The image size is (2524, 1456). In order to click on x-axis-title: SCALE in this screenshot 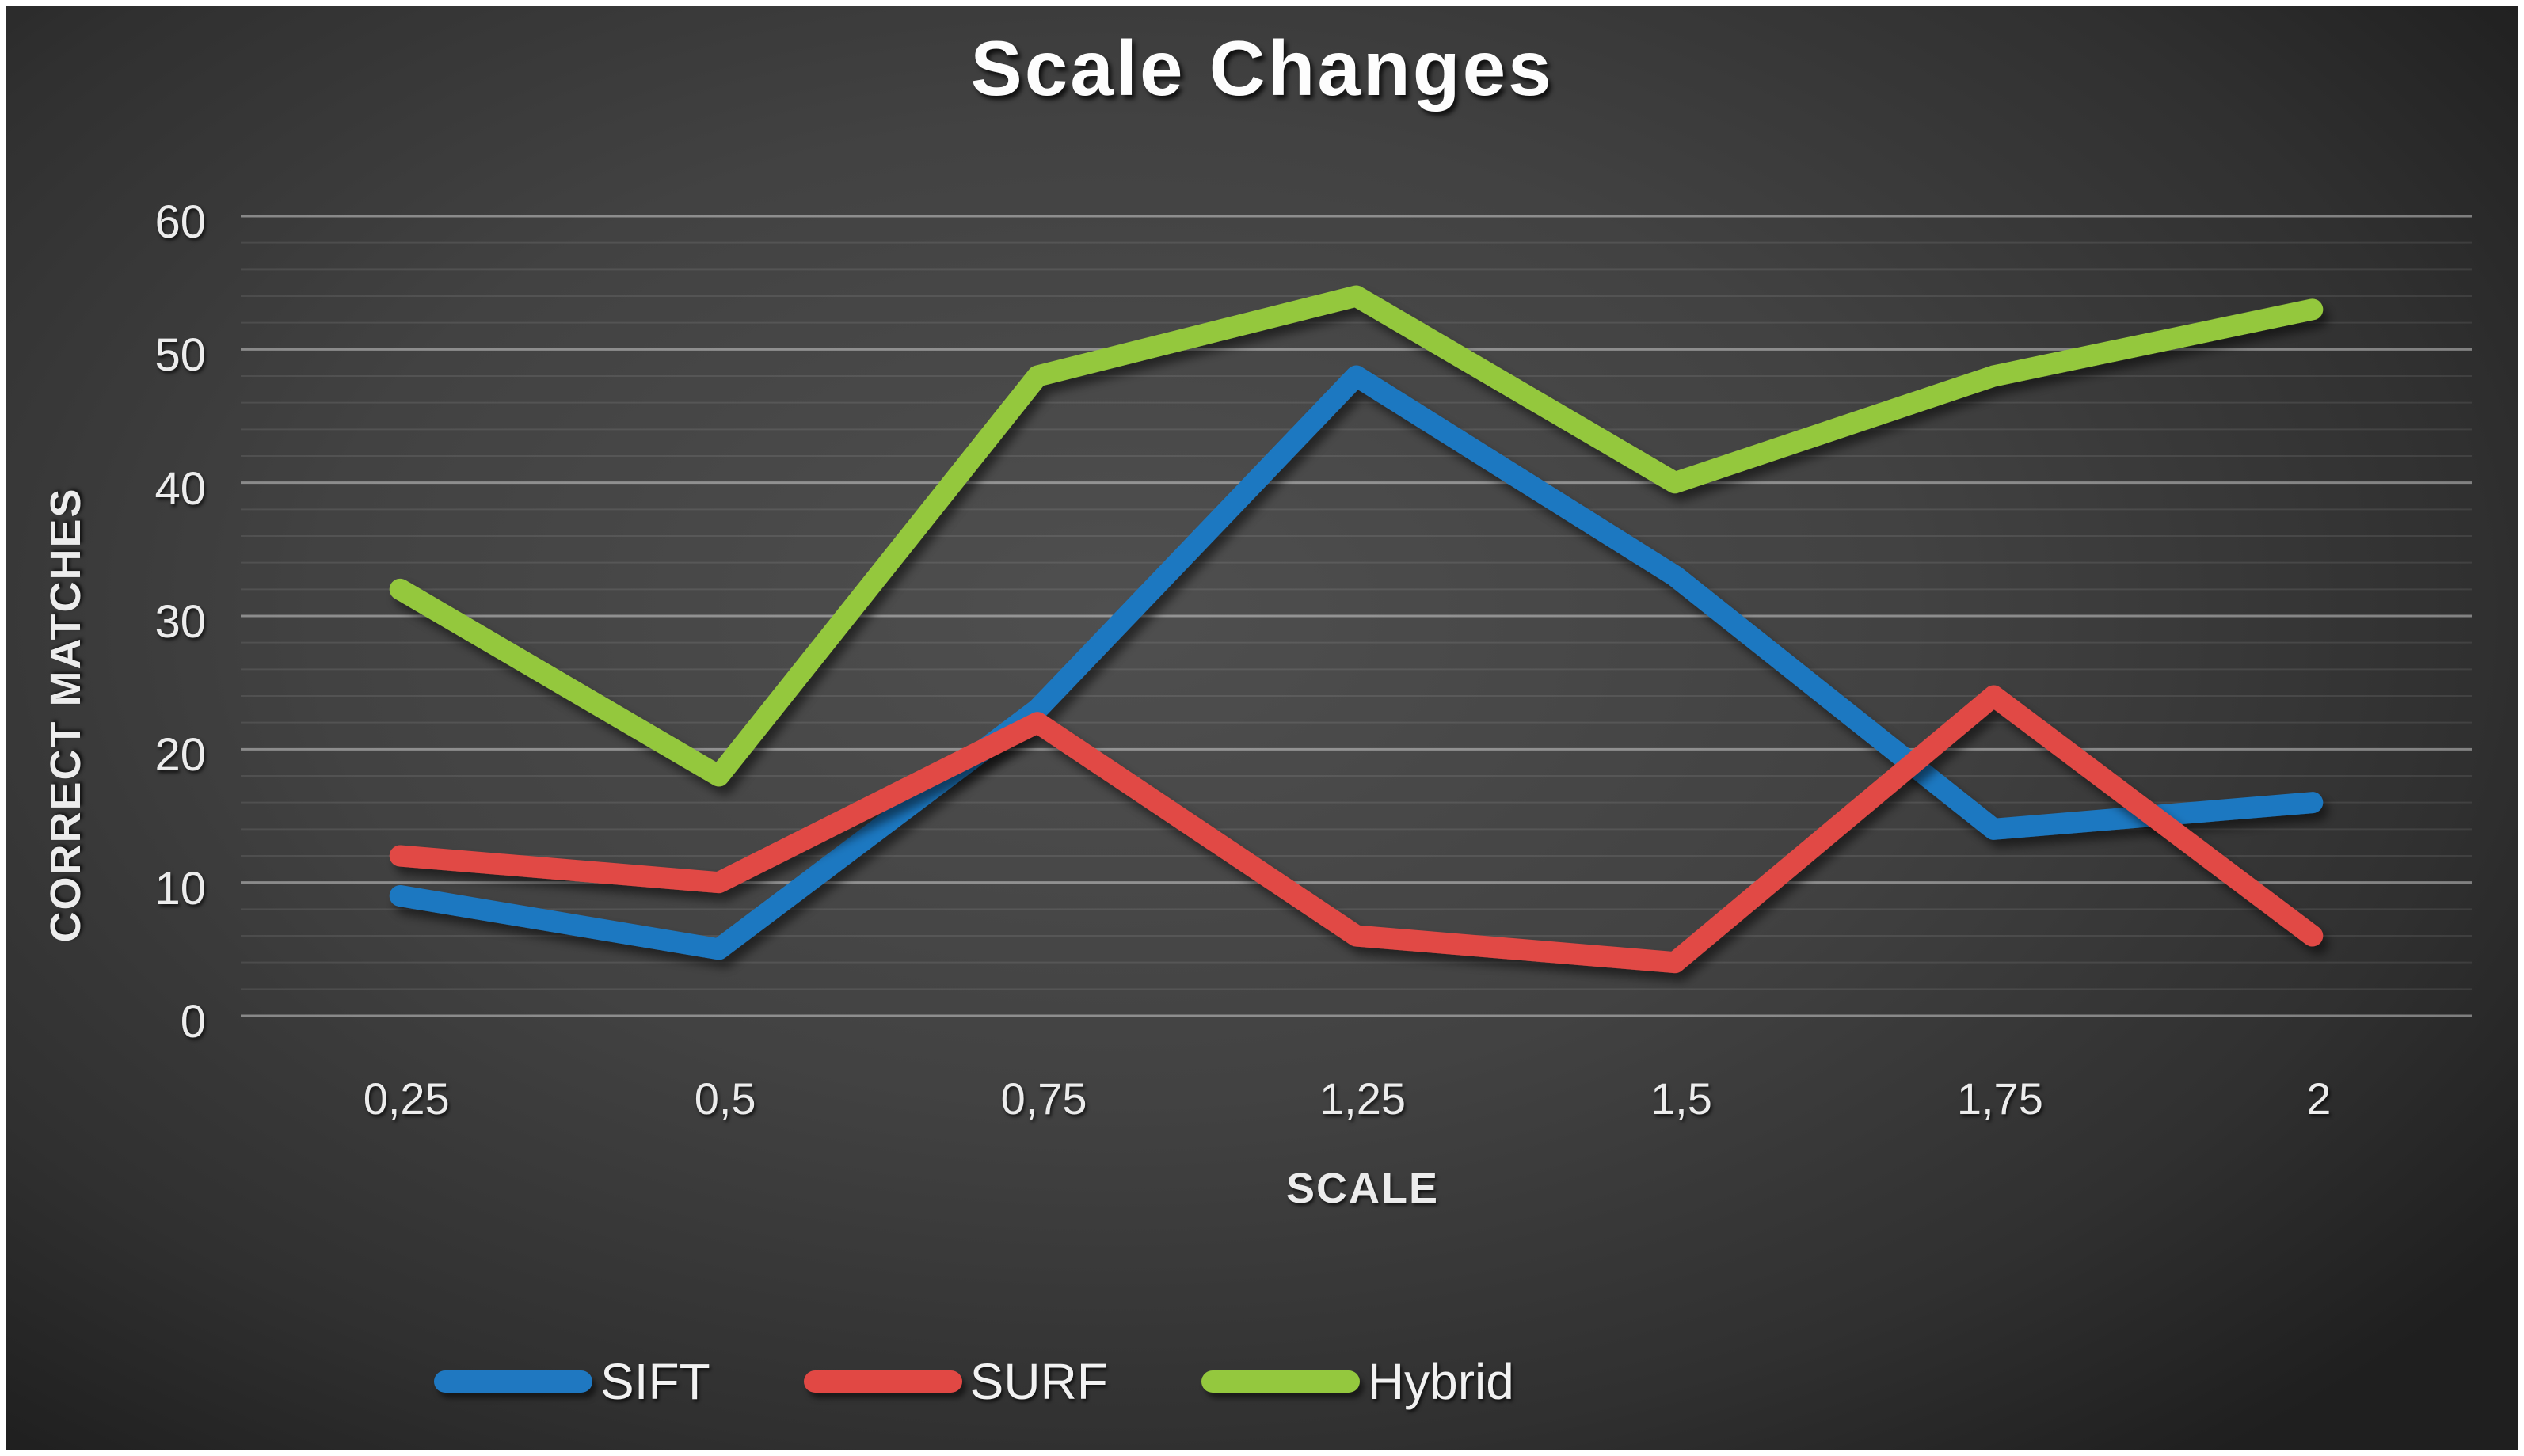, I will do `click(1362, 1188)`.